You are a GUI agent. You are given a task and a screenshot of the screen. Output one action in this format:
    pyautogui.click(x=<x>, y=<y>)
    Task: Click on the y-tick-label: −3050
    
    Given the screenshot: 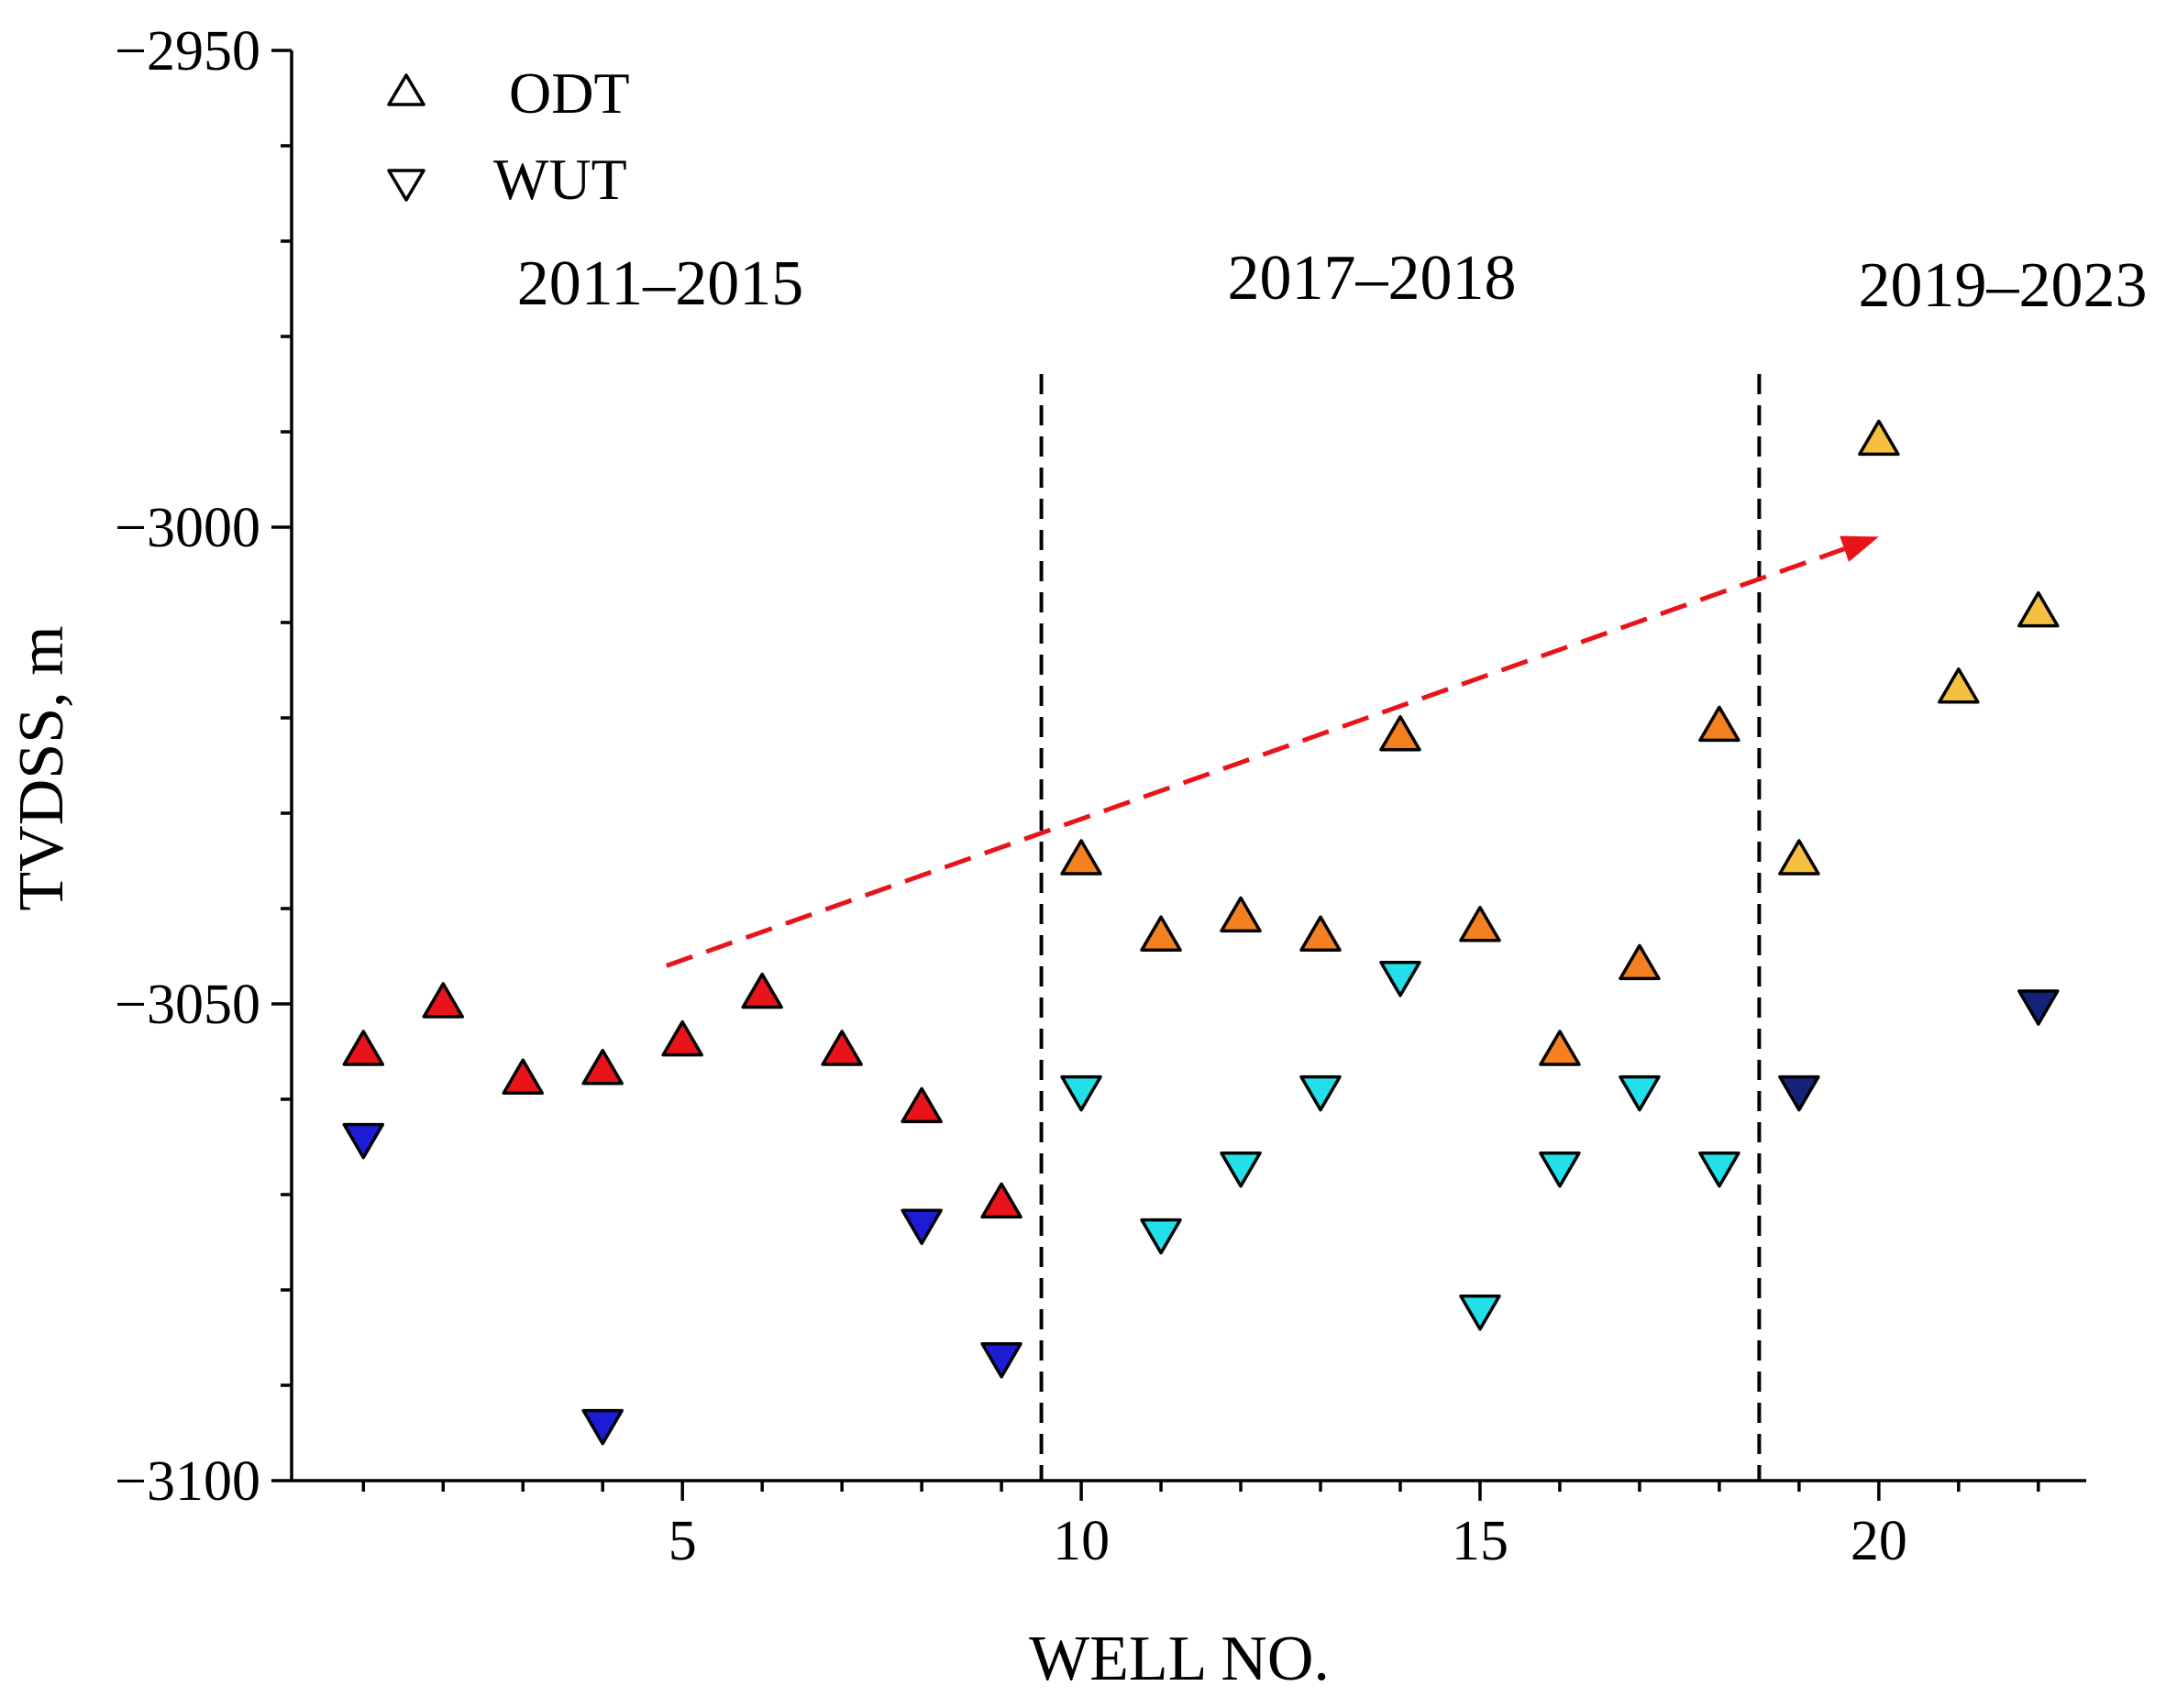 What is the action you would take?
    pyautogui.click(x=187, y=1005)
    